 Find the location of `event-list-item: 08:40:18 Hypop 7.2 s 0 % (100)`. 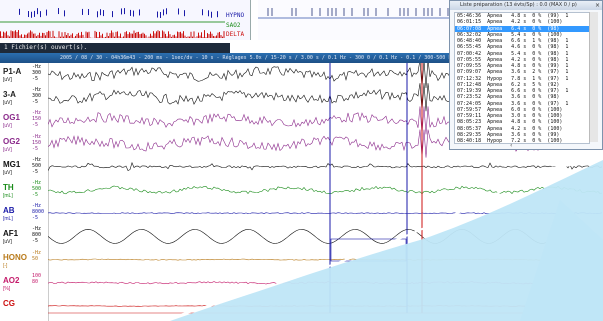

event-list-item: 08:40:18 Hypop 7.2 s 0 % (100) is located at coordinates (510, 141).